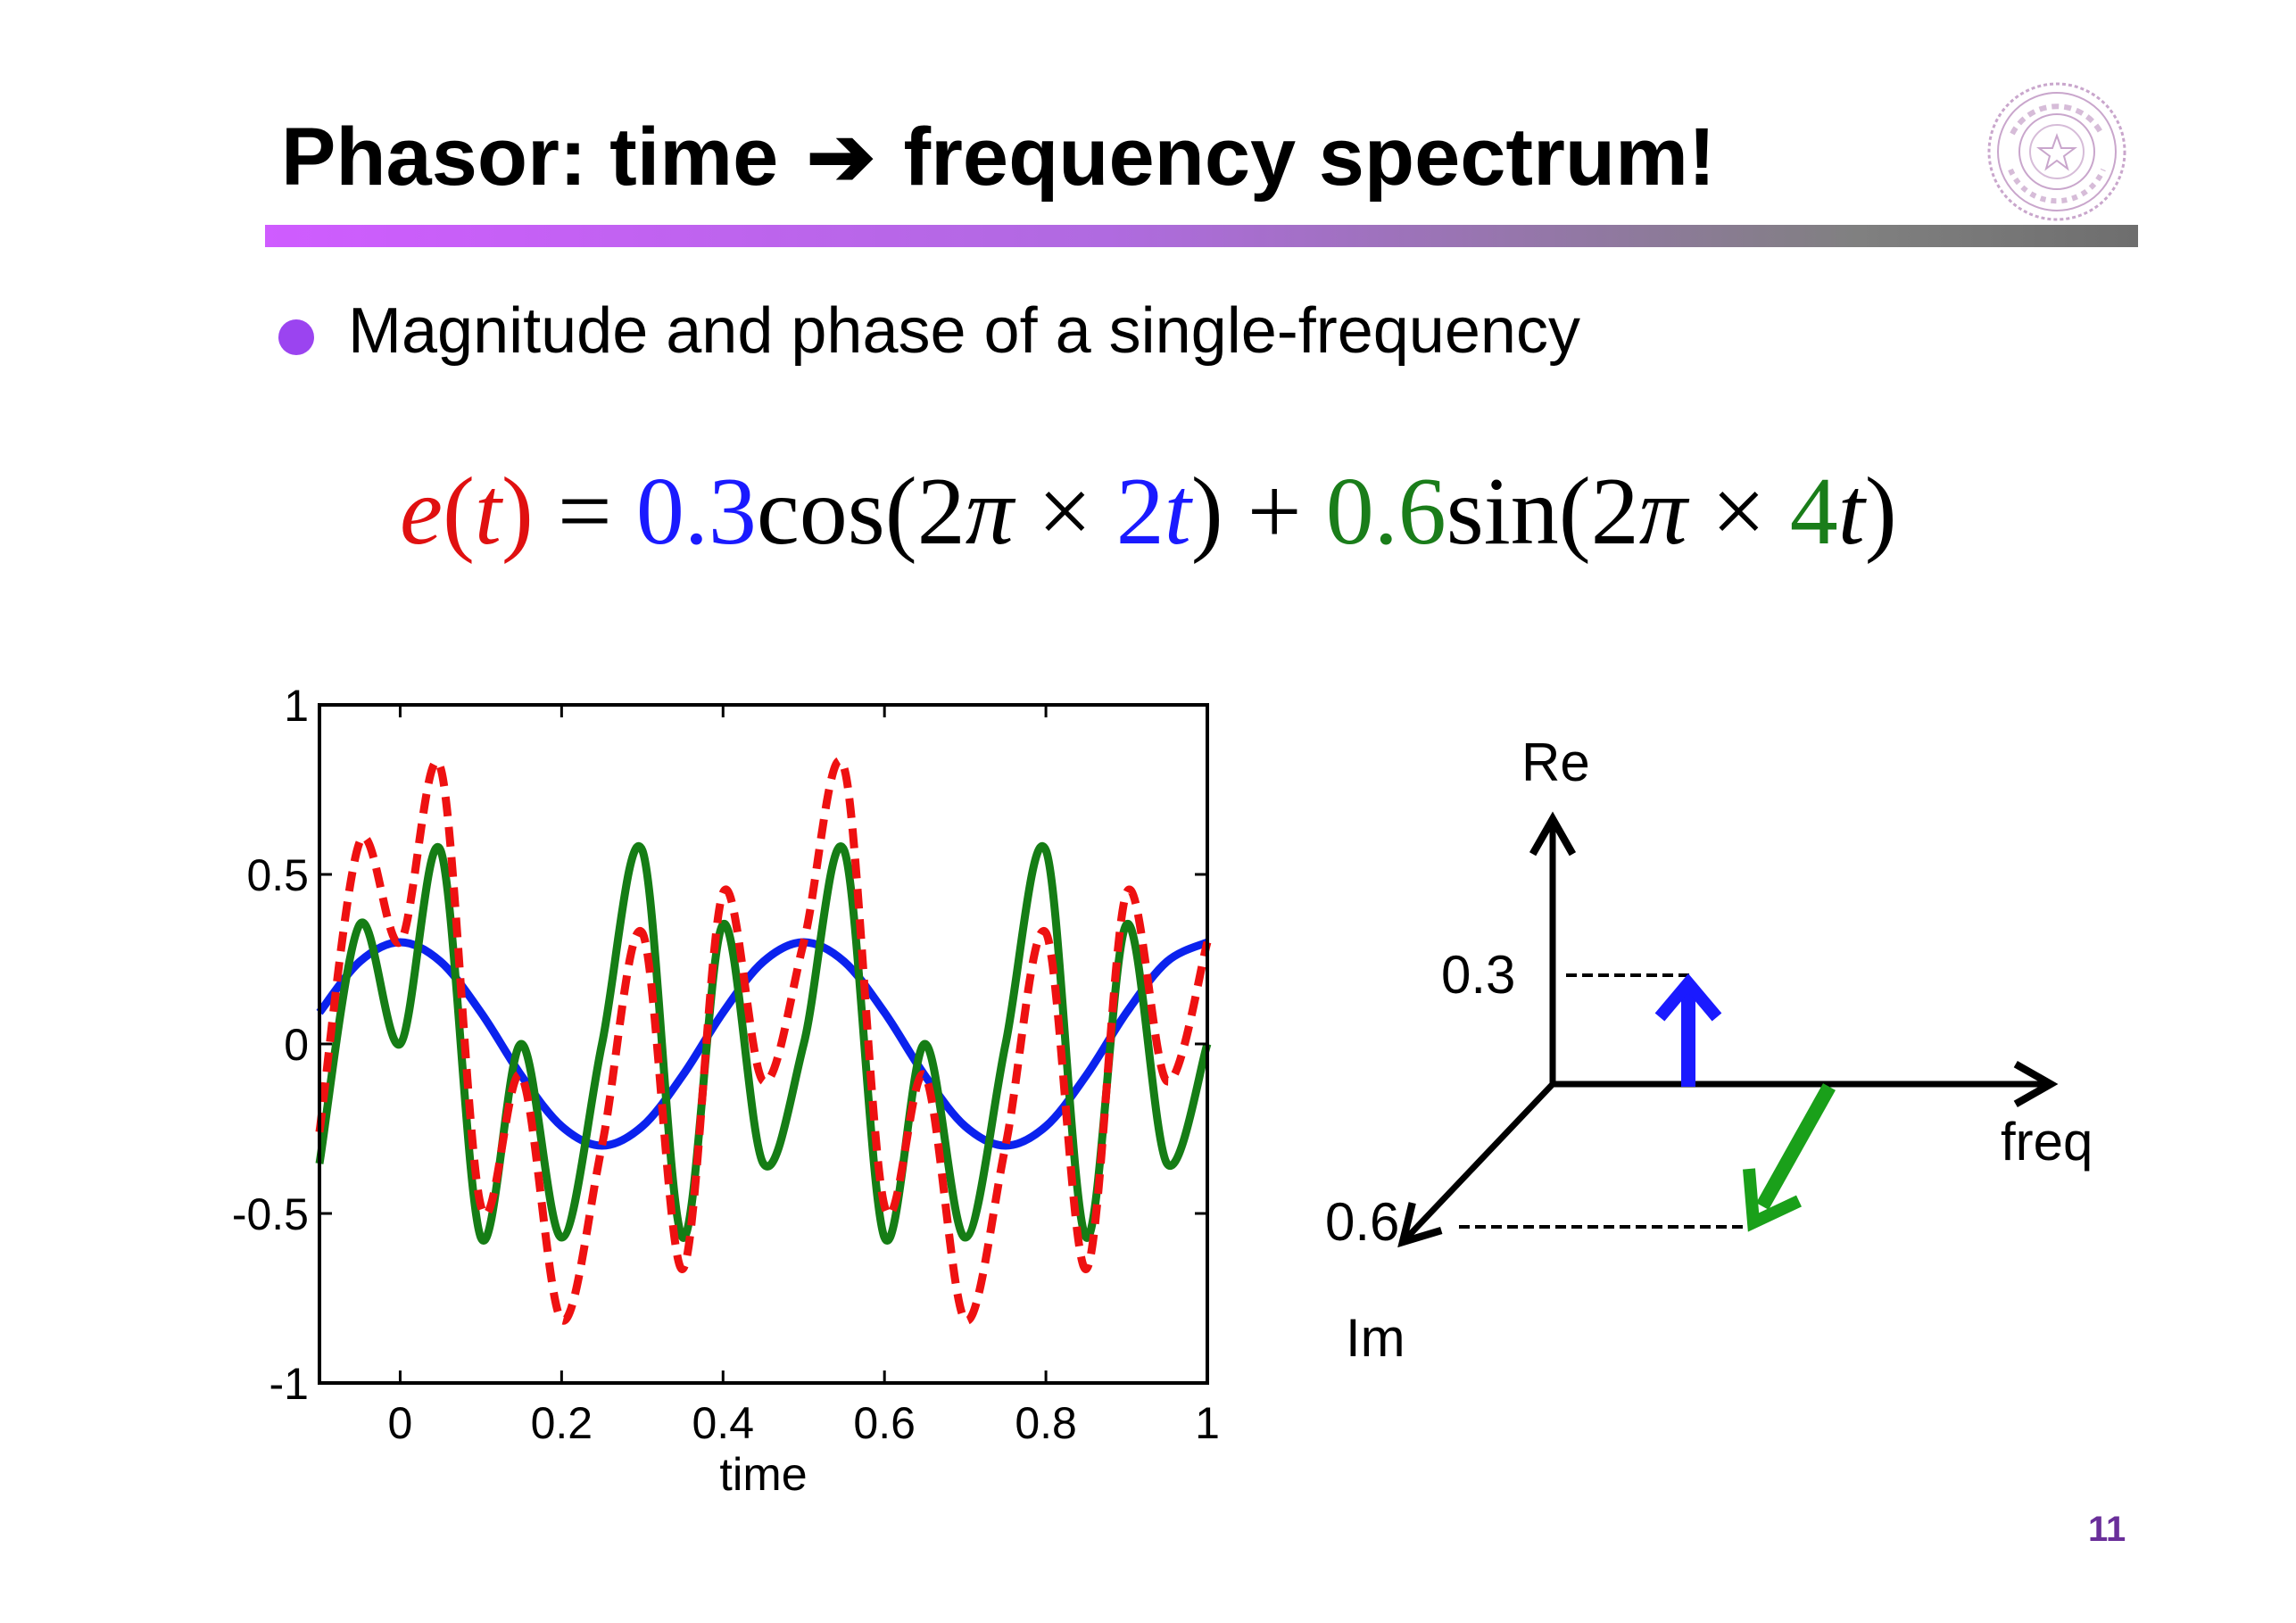 The height and width of the screenshot is (1623, 2296). Describe the element at coordinates (1662, 512) in the screenshot. I see `eq-pi-2: π` at that location.